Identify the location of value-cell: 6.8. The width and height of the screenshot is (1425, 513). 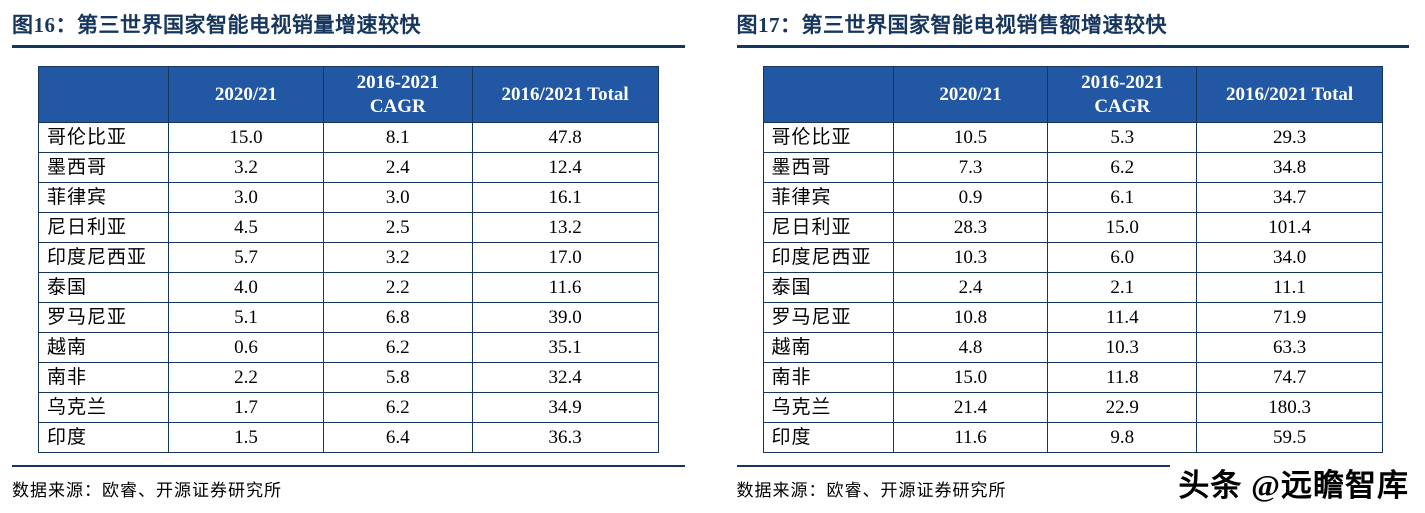
(397, 317).